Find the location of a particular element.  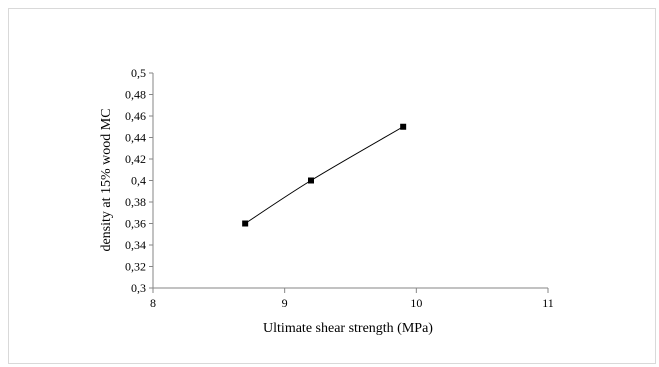

y-tick-label: 0,42 is located at coordinates (135, 159).